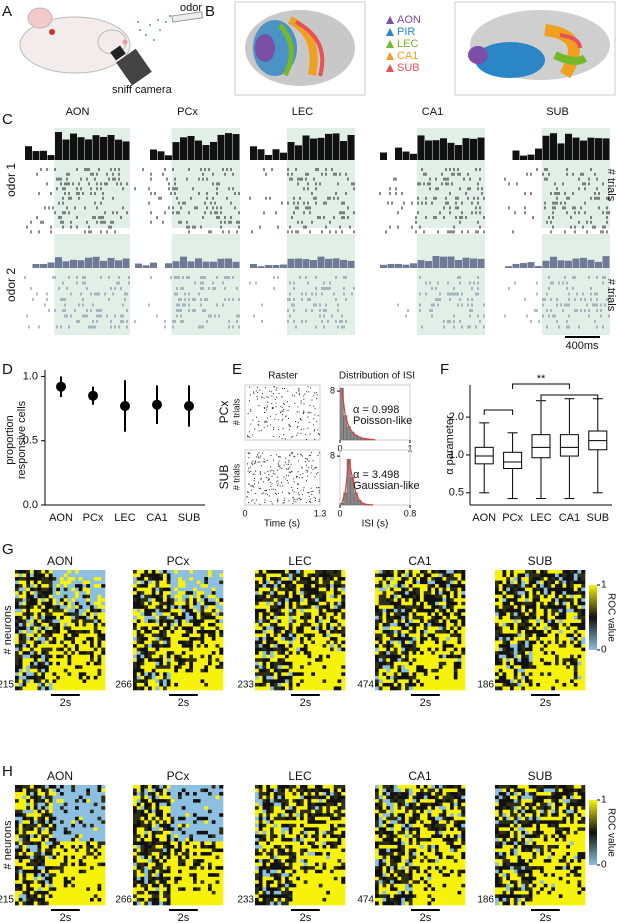 The image size is (617, 923). I want to click on x-tick-label: SUB, so click(189, 518).